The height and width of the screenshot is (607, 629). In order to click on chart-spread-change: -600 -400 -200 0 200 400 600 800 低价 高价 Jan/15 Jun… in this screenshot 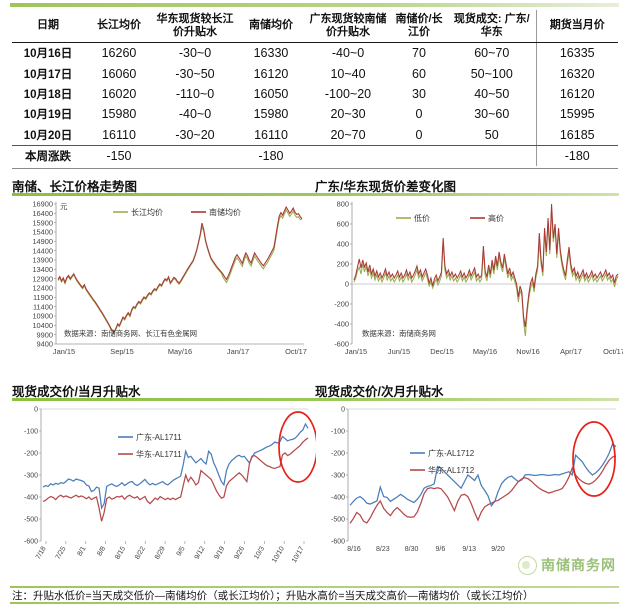, I will do `click(470, 286)`.